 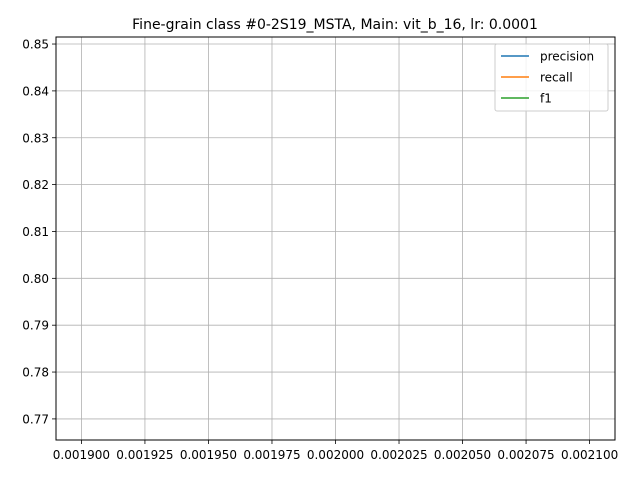 I want to click on y-tick-label: 0.81, so click(x=35, y=232).